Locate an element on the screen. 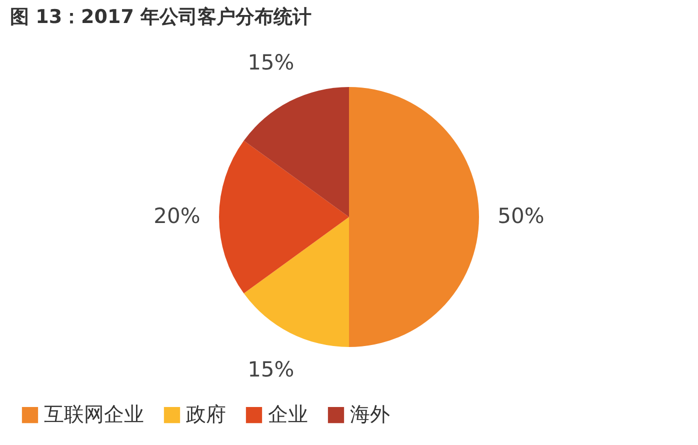 The width and height of the screenshot is (698, 445). legend-label: 海外 is located at coordinates (370, 414).